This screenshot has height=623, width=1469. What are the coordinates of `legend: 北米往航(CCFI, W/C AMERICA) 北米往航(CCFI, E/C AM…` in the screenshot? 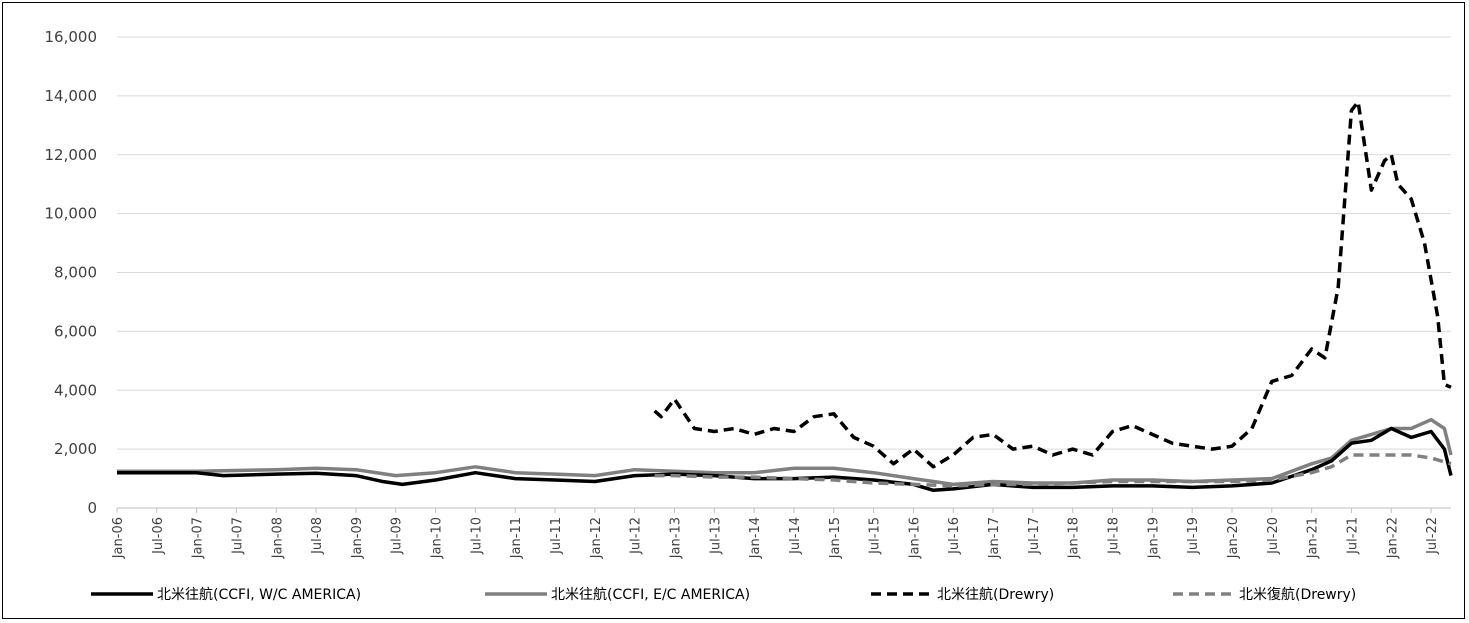 It's located at (723, 594).